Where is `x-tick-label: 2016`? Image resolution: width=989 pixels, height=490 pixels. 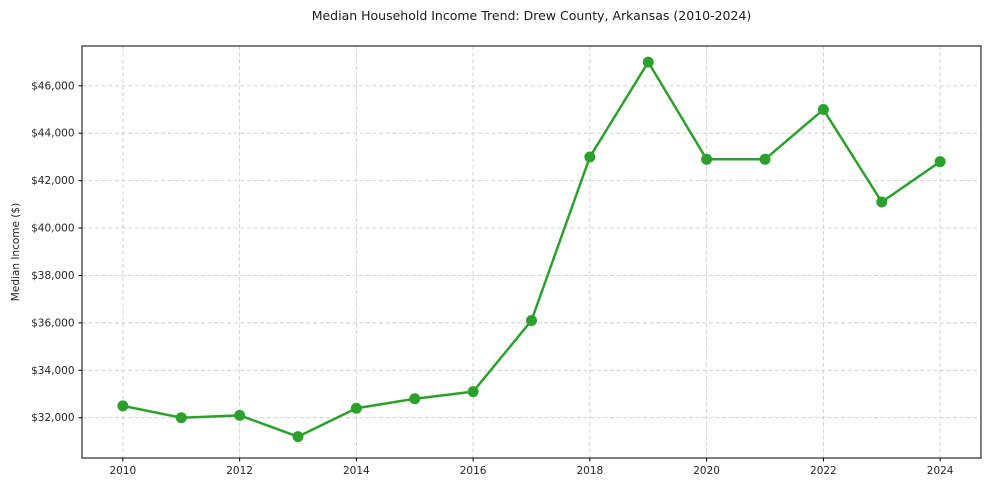
x-tick-label: 2016 is located at coordinates (473, 471).